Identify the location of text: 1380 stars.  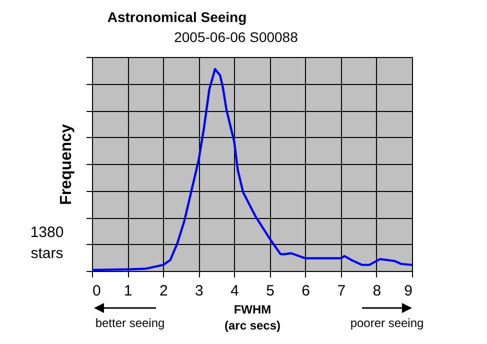
(47, 243).